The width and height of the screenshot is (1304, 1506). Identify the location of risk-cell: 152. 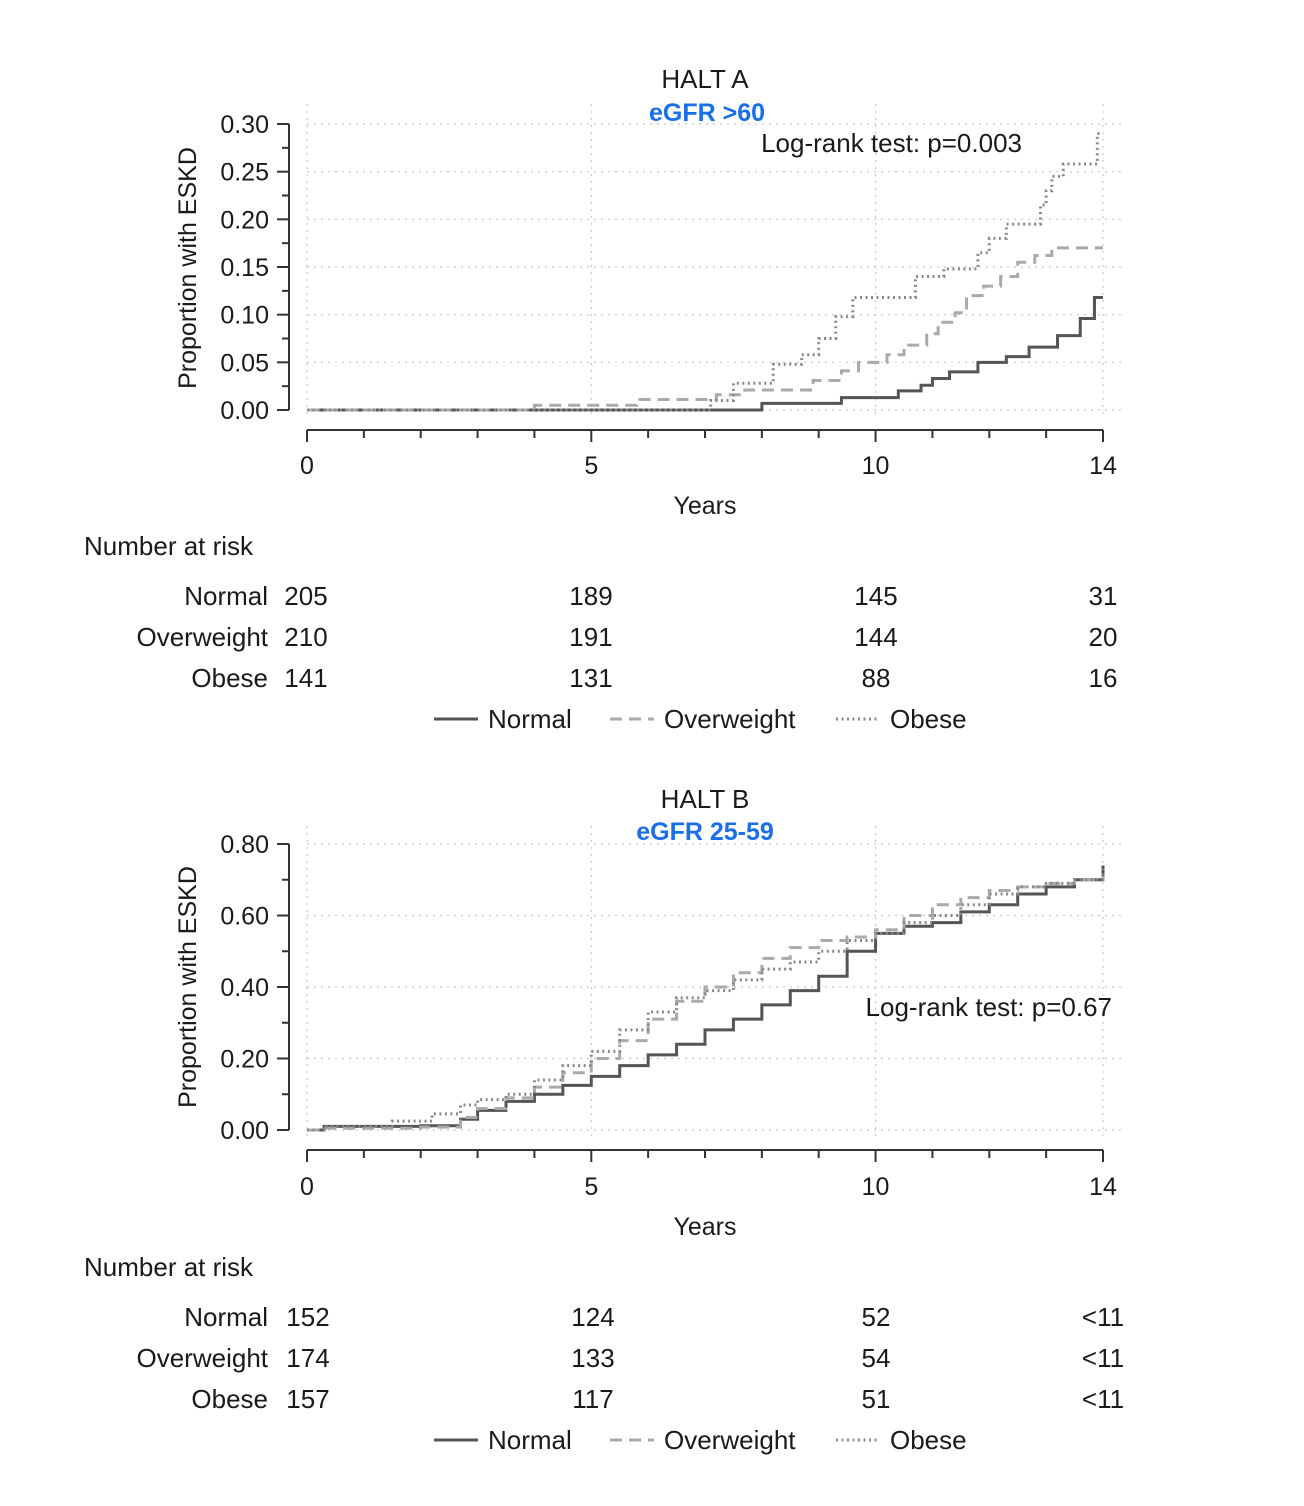
(307, 1317).